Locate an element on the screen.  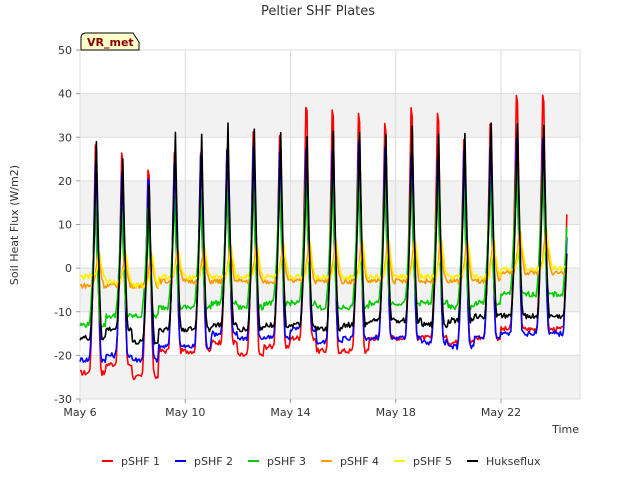
chart-title: Peltier SHF Plates is located at coordinates (318, 11).